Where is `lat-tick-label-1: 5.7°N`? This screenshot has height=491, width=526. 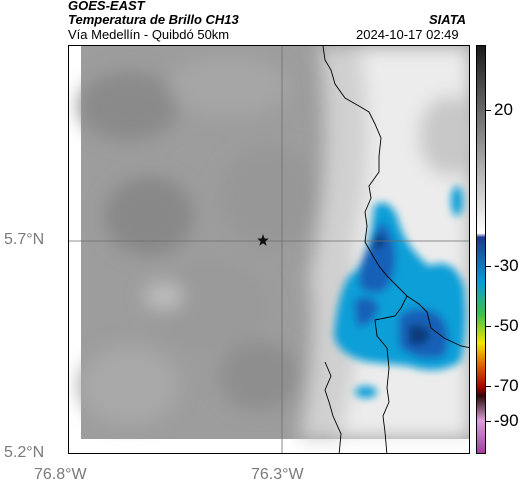 lat-tick-label-1: 5.7°N is located at coordinates (24, 239).